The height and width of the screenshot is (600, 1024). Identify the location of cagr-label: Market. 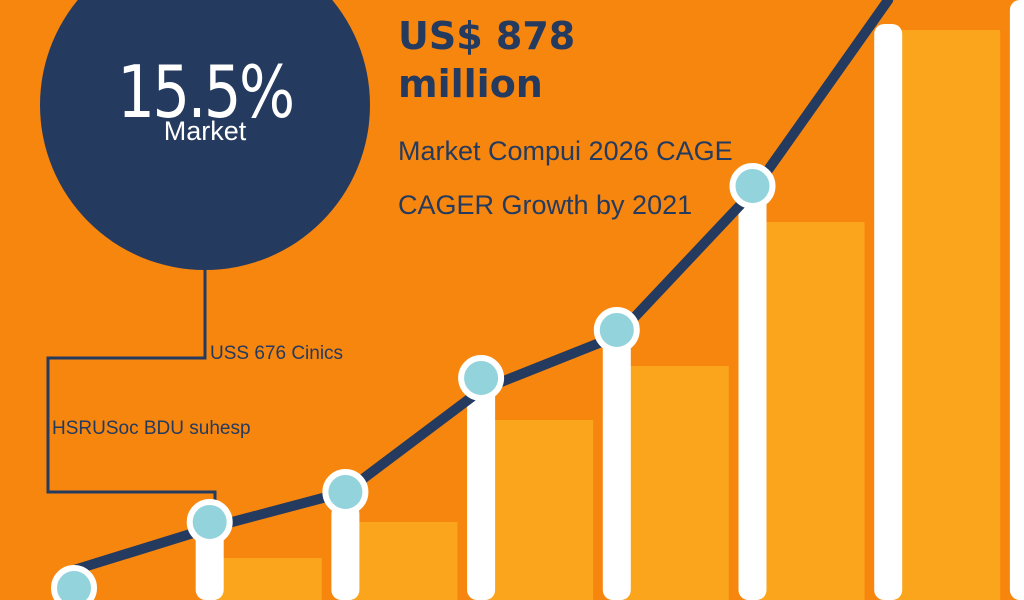
(205, 131).